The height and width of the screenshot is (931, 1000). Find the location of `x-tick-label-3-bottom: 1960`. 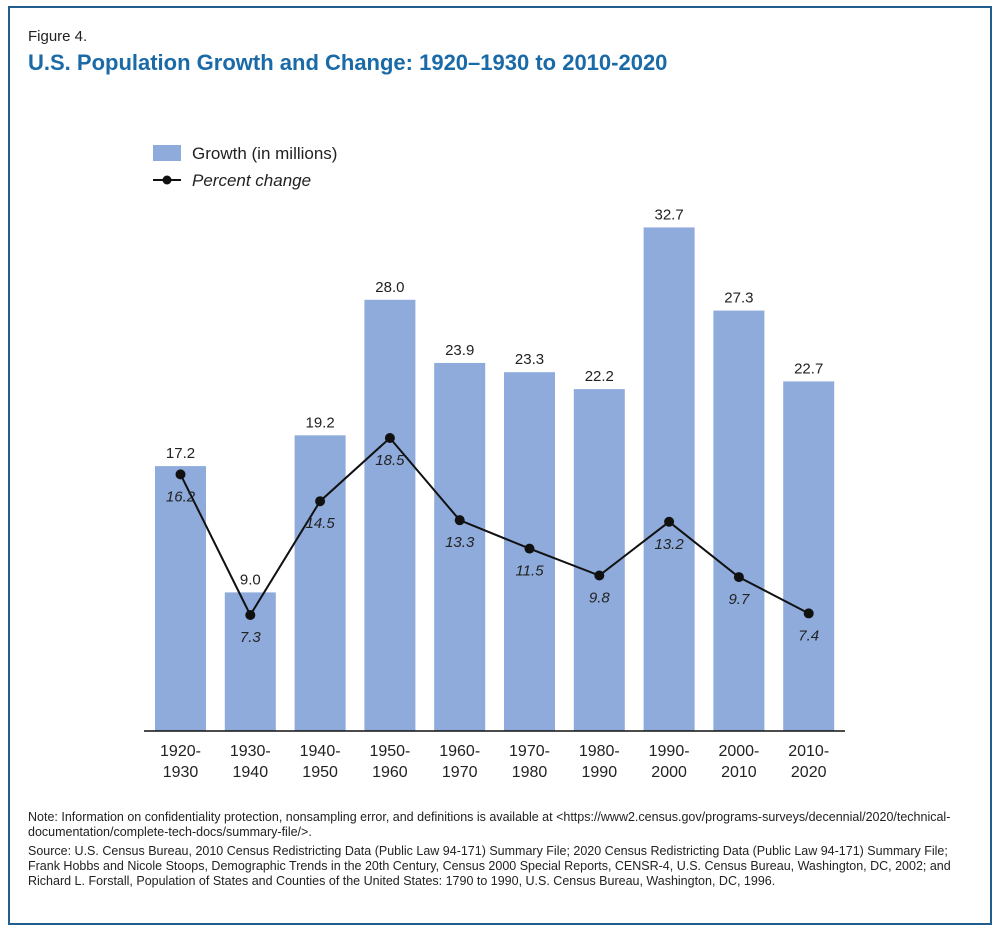

x-tick-label-3-bottom: 1960 is located at coordinates (390, 772).